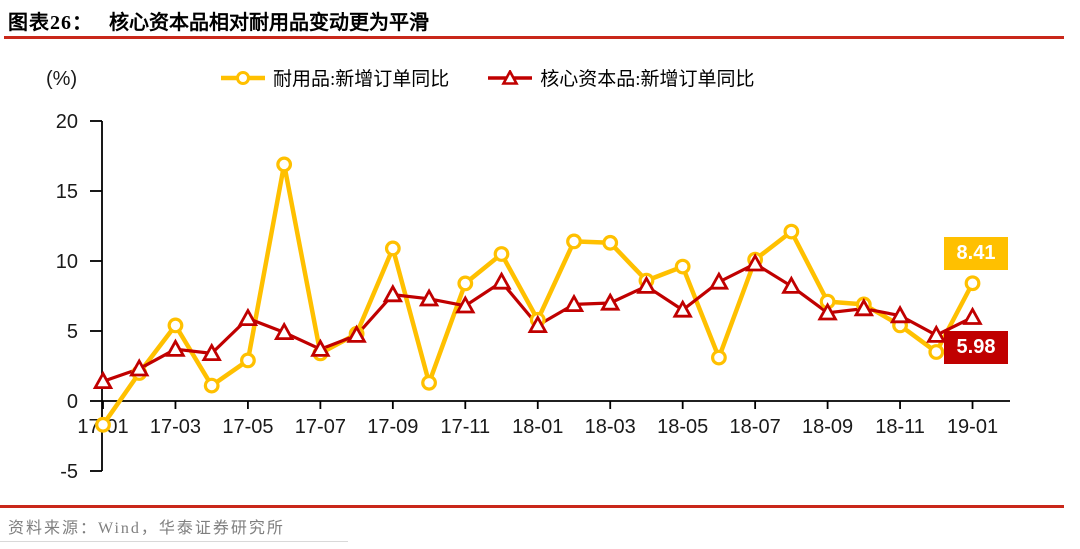 Image resolution: width=1080 pixels, height=549 pixels. What do you see at coordinates (269, 23) in the screenshot?
I see `figure-title: 核心资本品相对耐用品变动更为平滑` at bounding box center [269, 23].